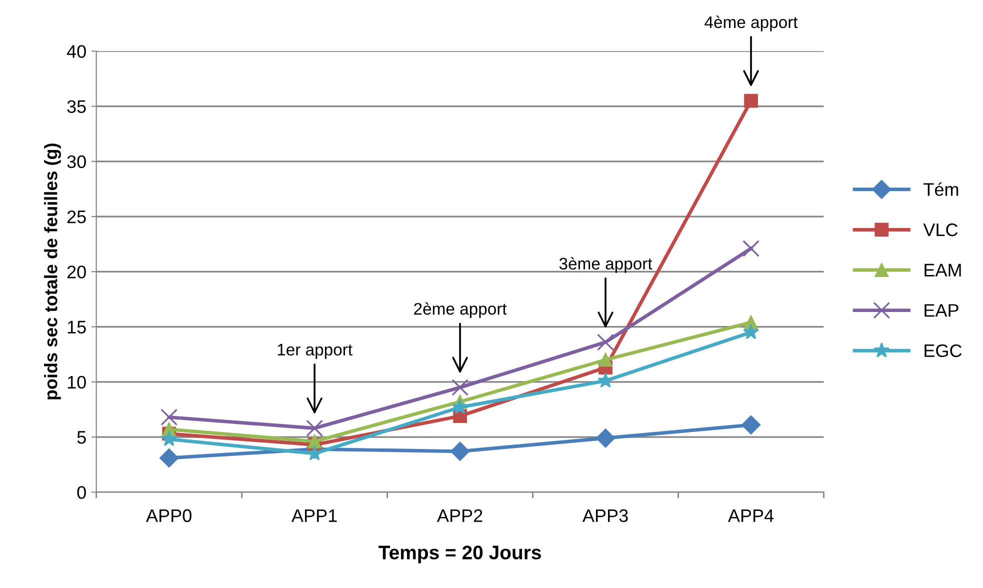 Image resolution: width=983 pixels, height=588 pixels. Describe the element at coordinates (315, 351) in the screenshot. I see `annotation: 1er apport` at that location.